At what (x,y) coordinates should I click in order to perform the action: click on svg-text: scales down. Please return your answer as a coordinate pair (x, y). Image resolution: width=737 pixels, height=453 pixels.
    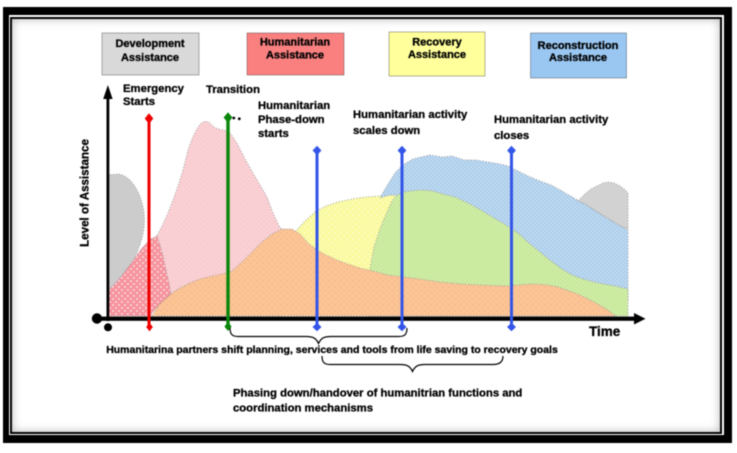
    Looking at the image, I should click on (386, 131).